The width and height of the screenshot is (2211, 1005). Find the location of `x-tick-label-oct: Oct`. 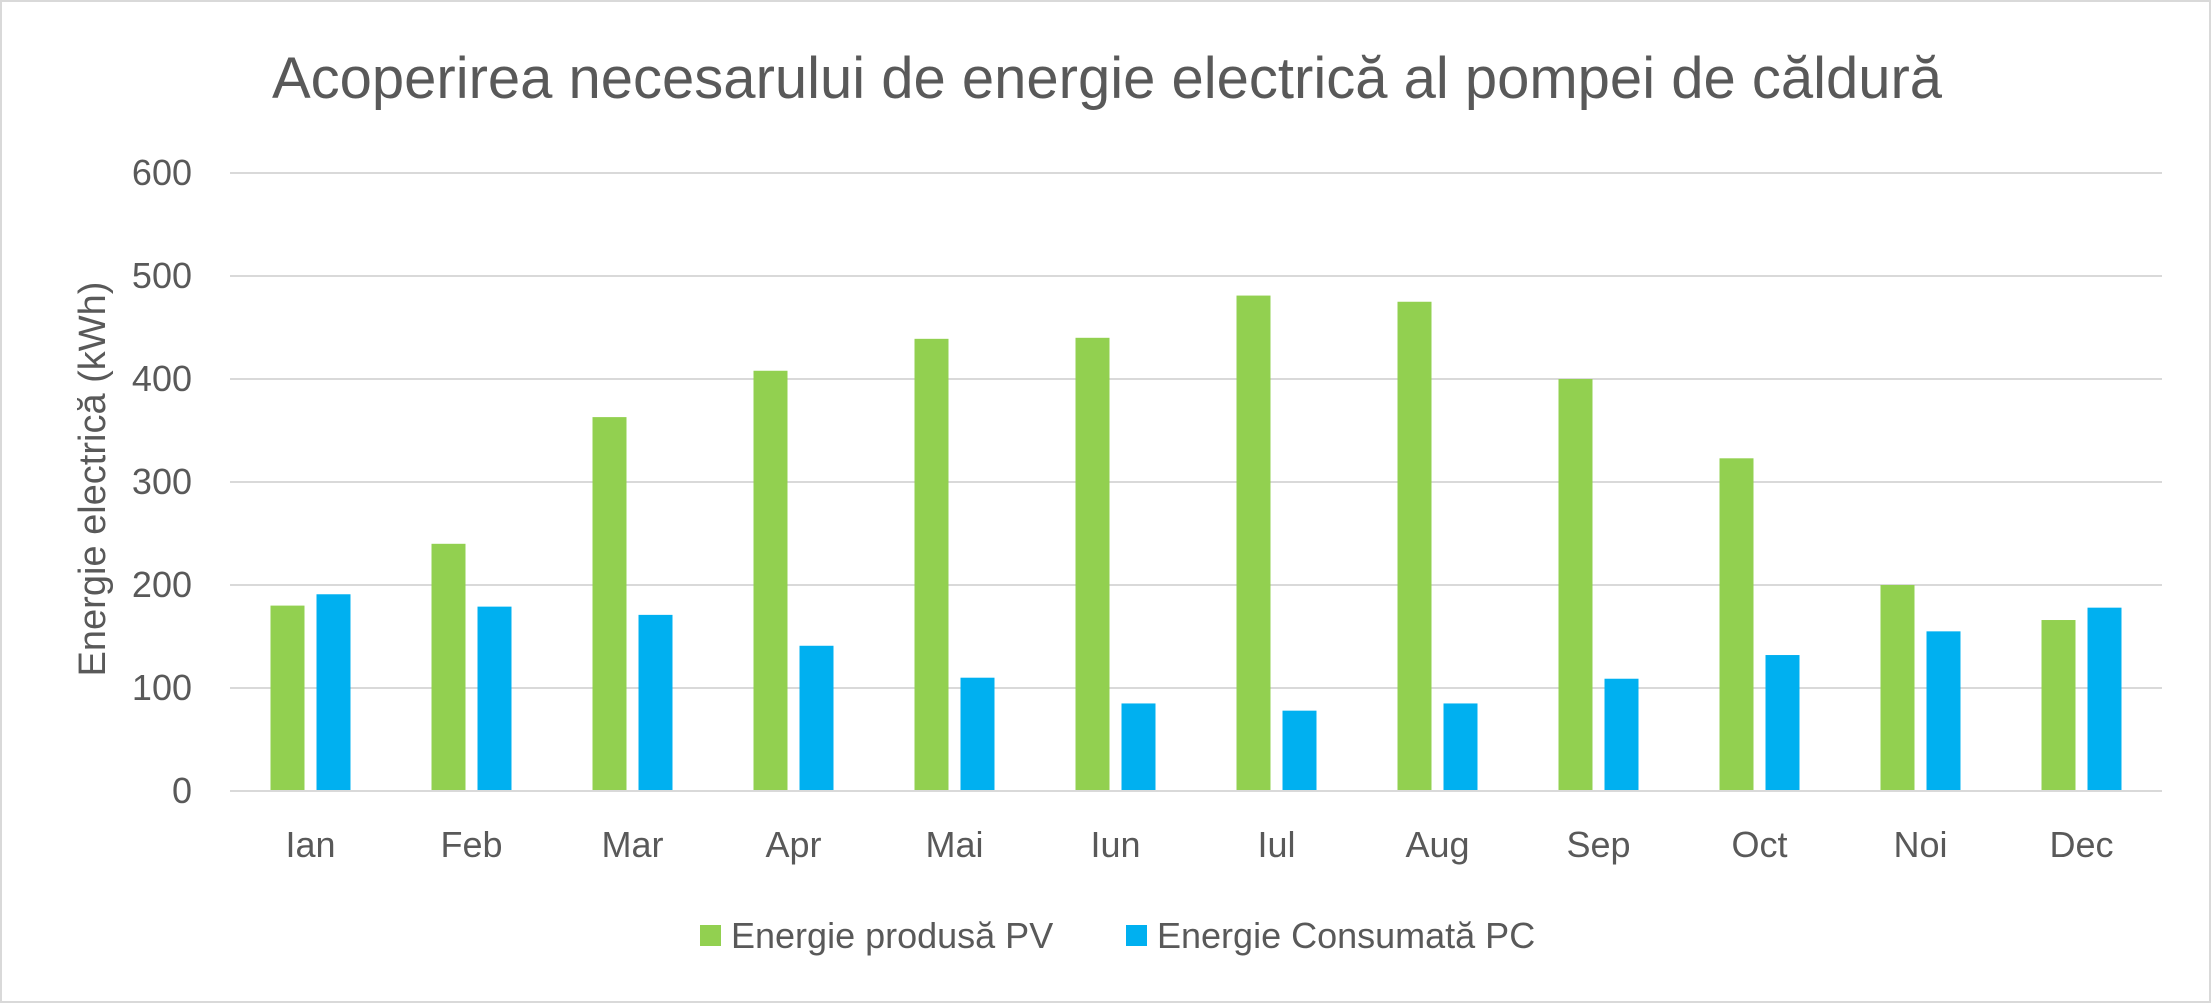

x-tick-label-oct: Oct is located at coordinates (1759, 844).